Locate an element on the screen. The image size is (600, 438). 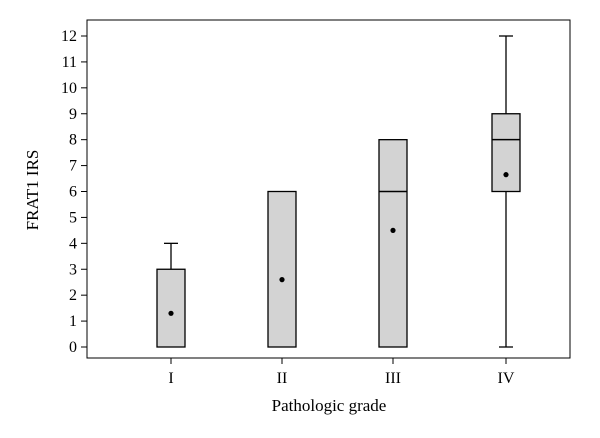
y-tick-label: 6 is located at coordinates (73, 192).